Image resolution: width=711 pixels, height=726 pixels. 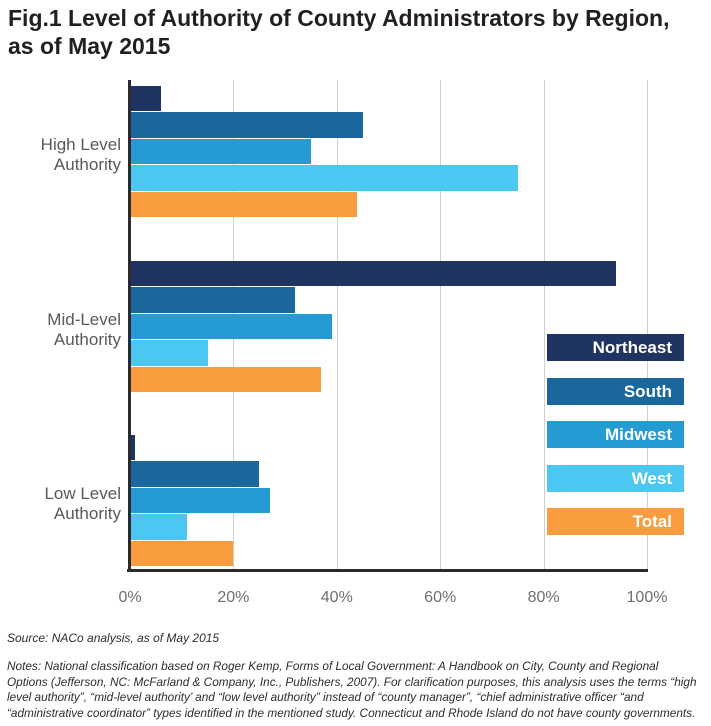 I want to click on category-label-3: Low Level Authority, so click(x=82, y=503).